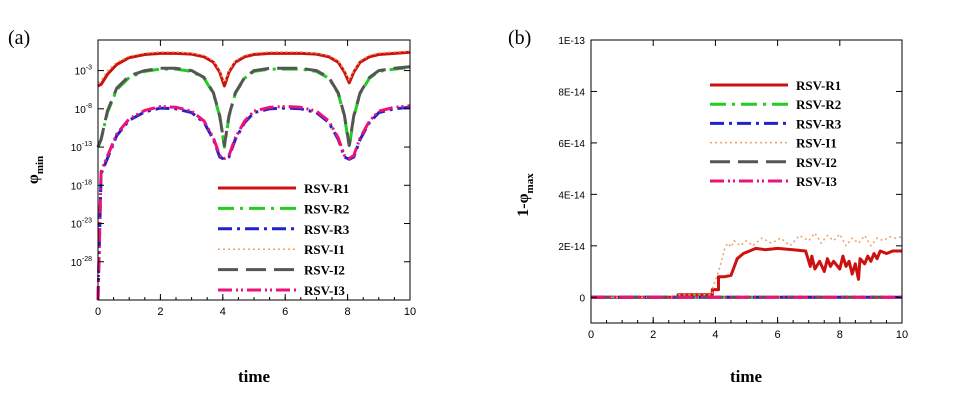  I want to click on y-tick-label: 1E-13, so click(571, 41).